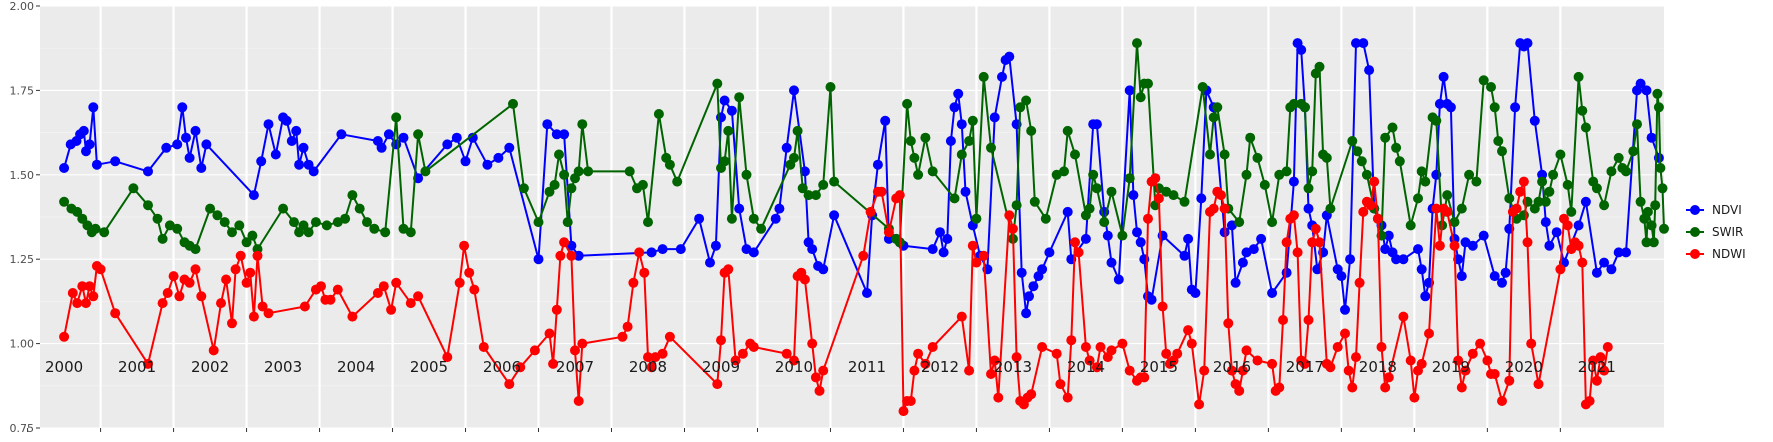  Describe the element at coordinates (502, 367) in the screenshot. I see `year-label: 2006` at that location.